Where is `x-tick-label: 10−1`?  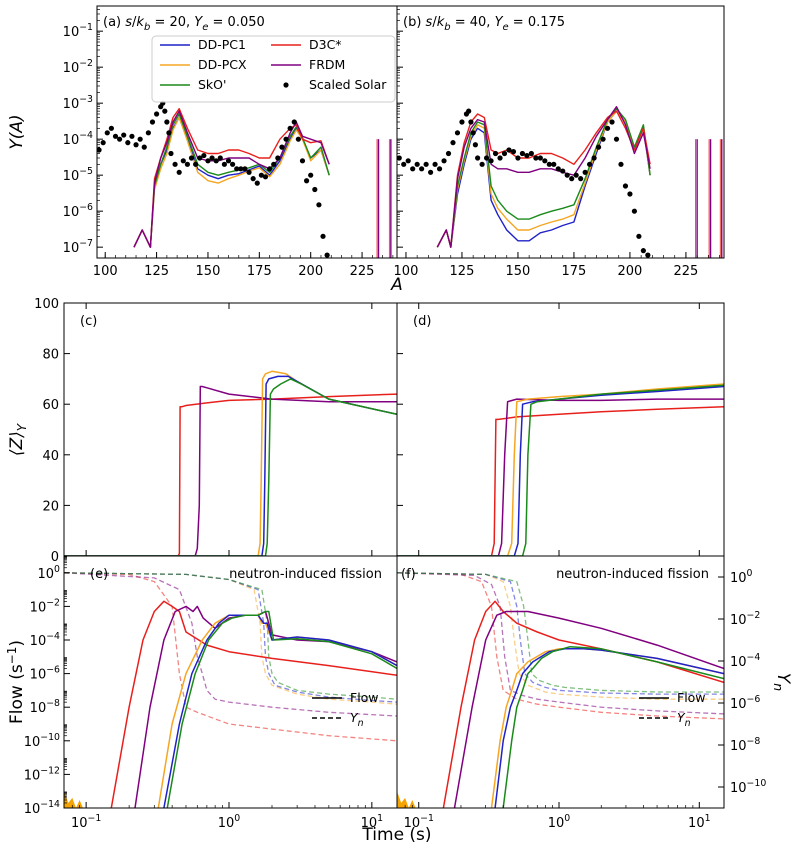
x-tick-label: 10−1 is located at coordinates (86, 822).